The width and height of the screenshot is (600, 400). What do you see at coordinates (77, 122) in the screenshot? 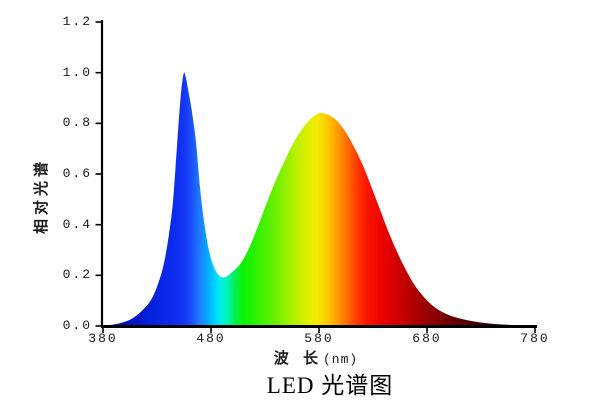
I see `y-tick-label-0.8: 0.8` at bounding box center [77, 122].